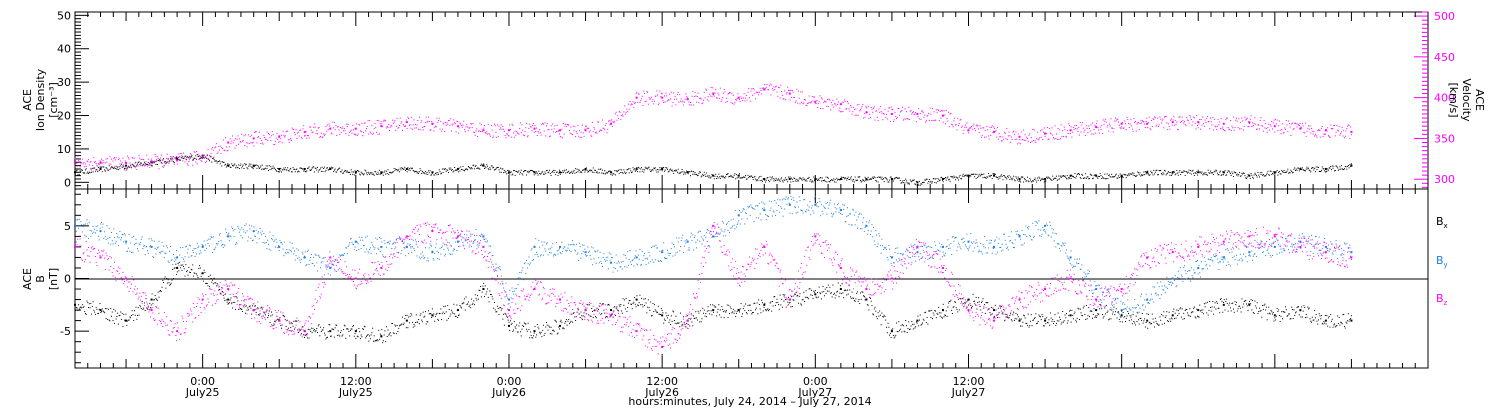 This screenshot has width=1500, height=410. I want to click on date-tick-label: July27, so click(814, 392).